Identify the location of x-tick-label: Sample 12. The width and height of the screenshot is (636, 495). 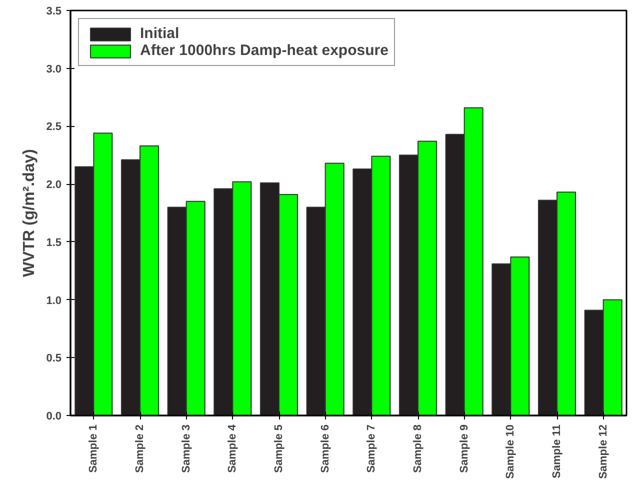
(603, 451).